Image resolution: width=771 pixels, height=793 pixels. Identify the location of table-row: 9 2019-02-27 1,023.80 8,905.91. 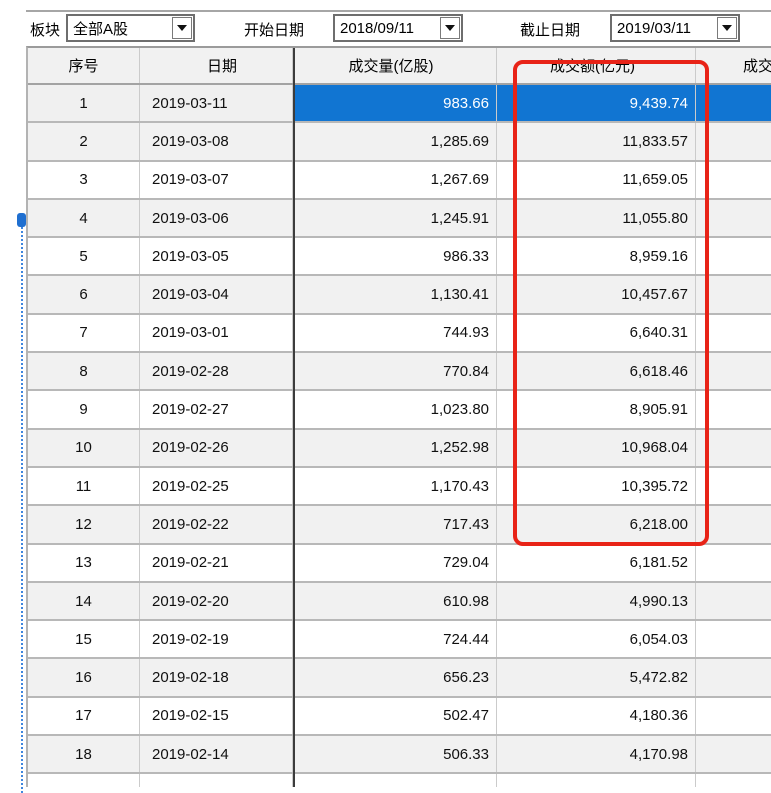
(399, 410).